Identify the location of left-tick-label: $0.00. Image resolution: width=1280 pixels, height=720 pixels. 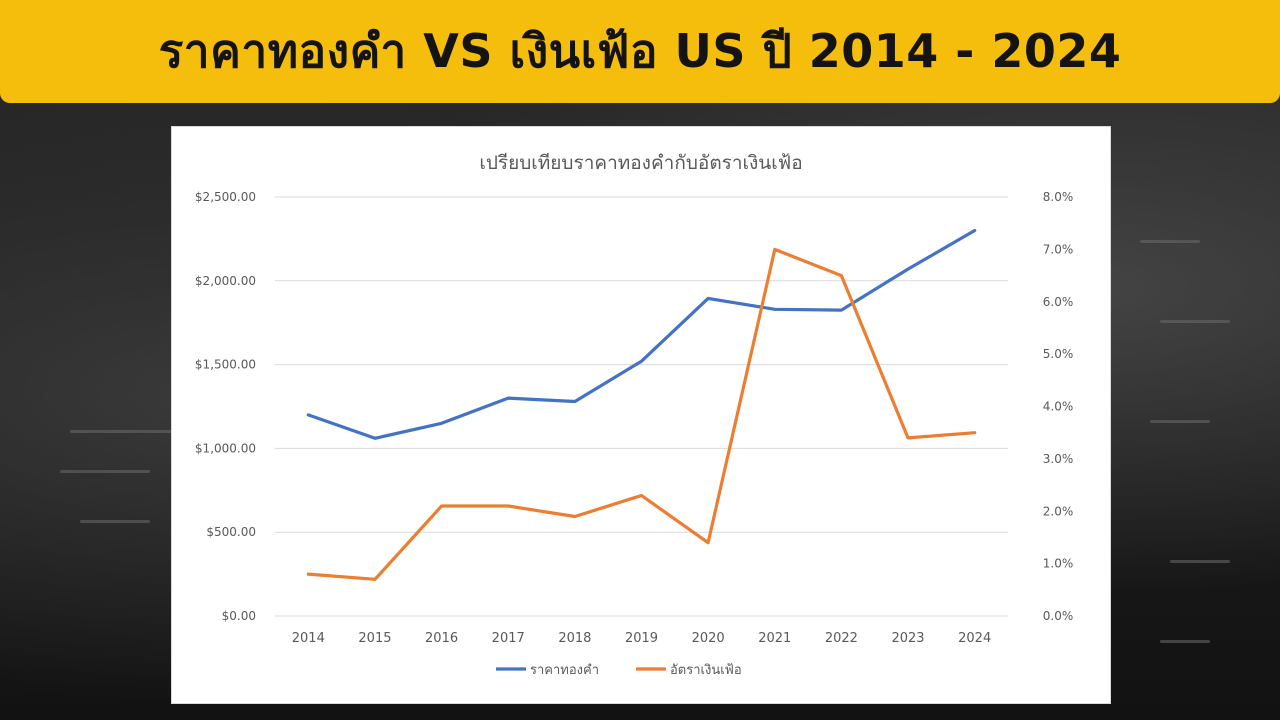
(239, 616).